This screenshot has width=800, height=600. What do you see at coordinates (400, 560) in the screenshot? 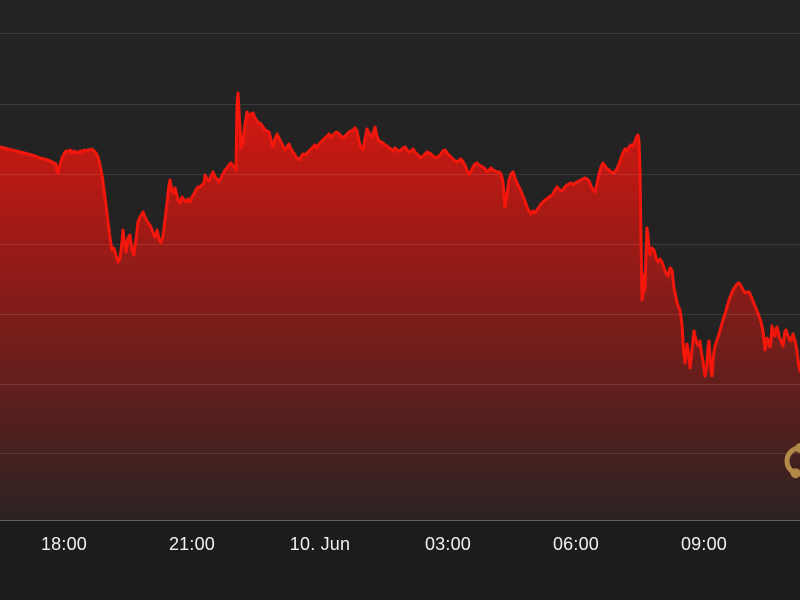
I see `below-axis-background` at bounding box center [400, 560].